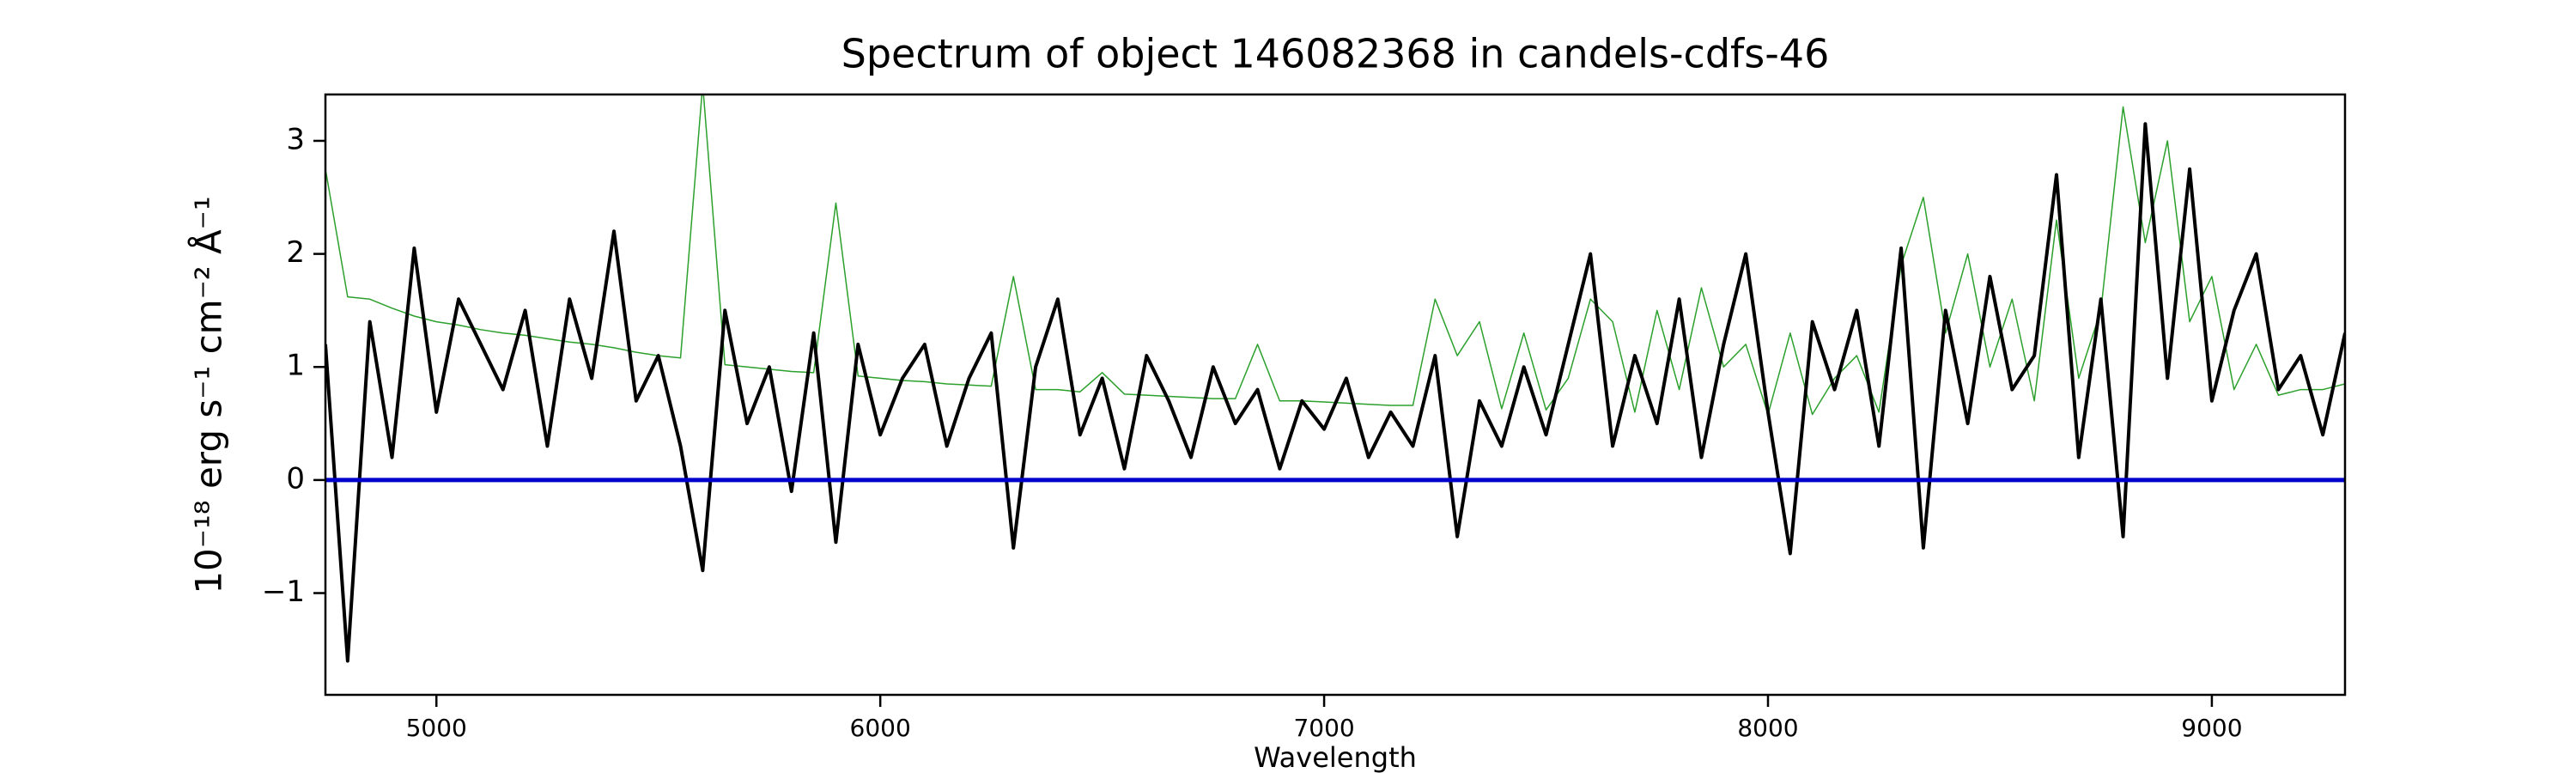  I want to click on y-tick-label: 3, so click(295, 139).